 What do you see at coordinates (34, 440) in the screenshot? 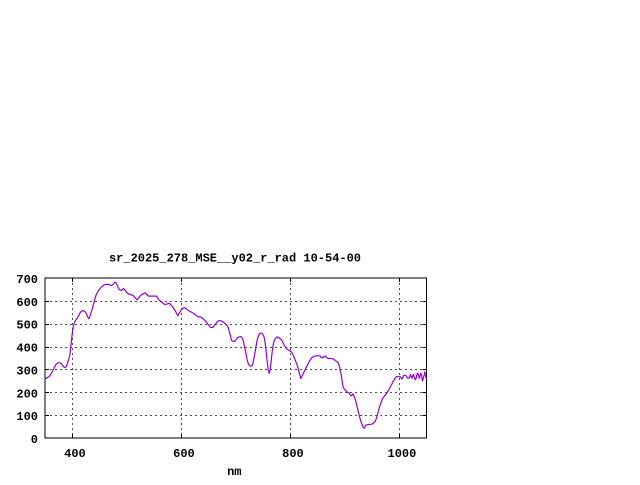
I see `svg-text: 0` at bounding box center [34, 440].